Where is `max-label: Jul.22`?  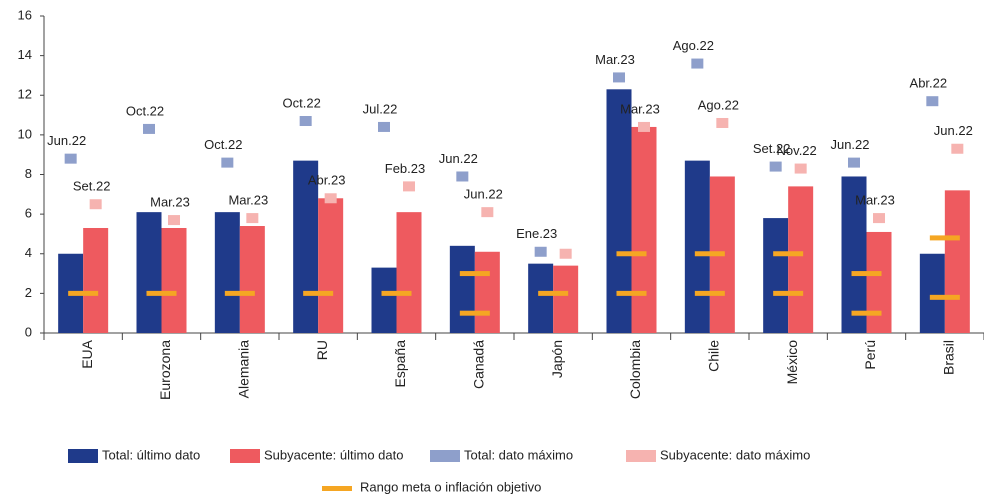
max-label: Jul.22 is located at coordinates (380, 108).